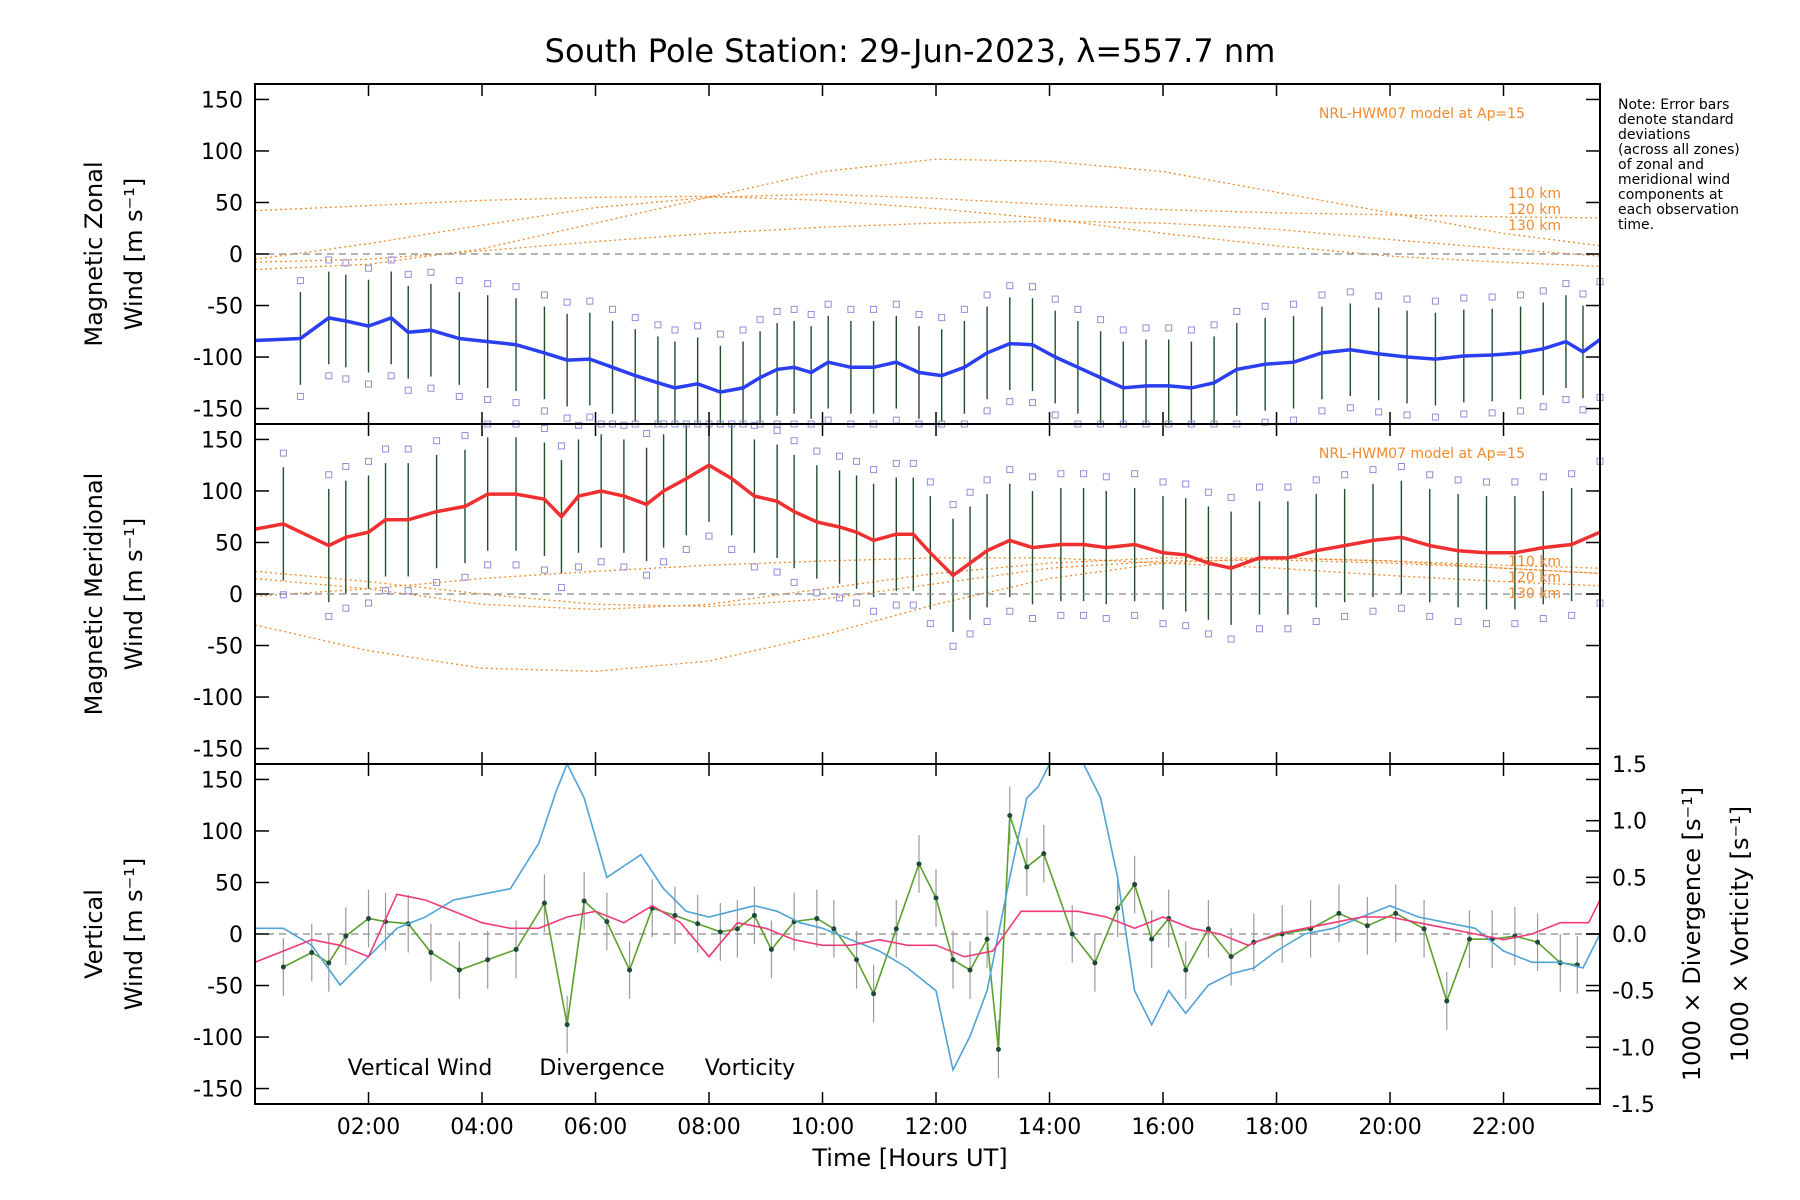  What do you see at coordinates (1389, 1127) in the screenshot?
I see `x-tick-label: 20:00` at bounding box center [1389, 1127].